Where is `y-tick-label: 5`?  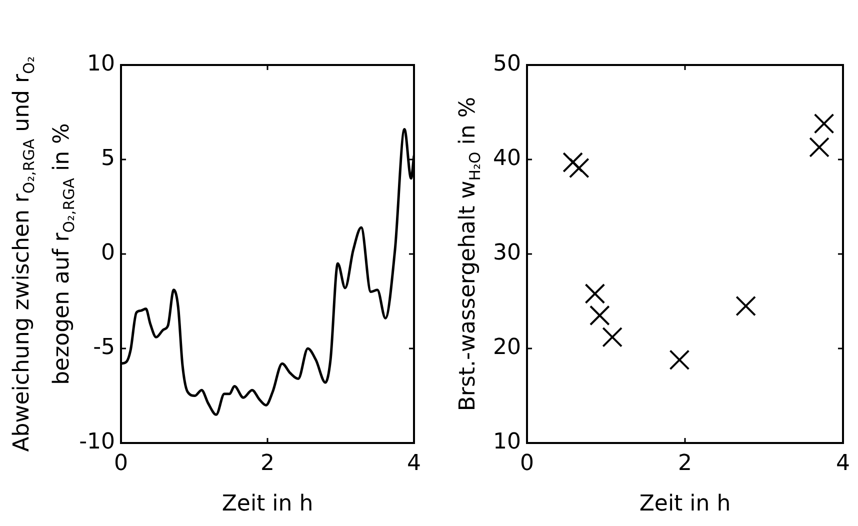
y-tick-label: 5 is located at coordinates (108, 159).